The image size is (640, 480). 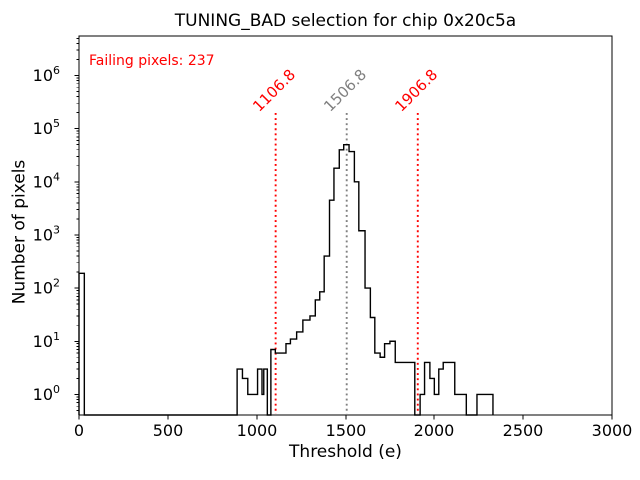 I want to click on failing-pixels-text: Failing pixels: 237, so click(x=152, y=61).